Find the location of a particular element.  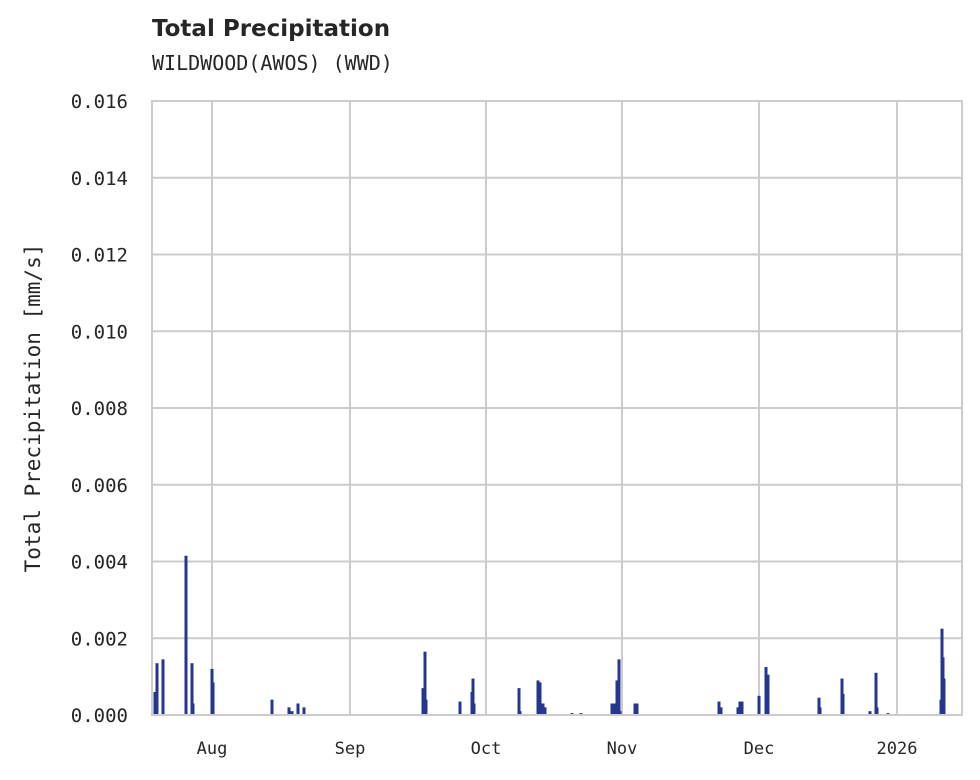

y-tick-label: 0.014 is located at coordinates (99, 179).